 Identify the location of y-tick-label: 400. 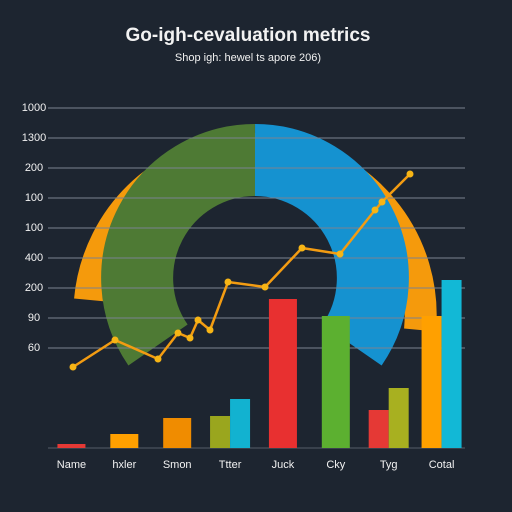
(34, 258).